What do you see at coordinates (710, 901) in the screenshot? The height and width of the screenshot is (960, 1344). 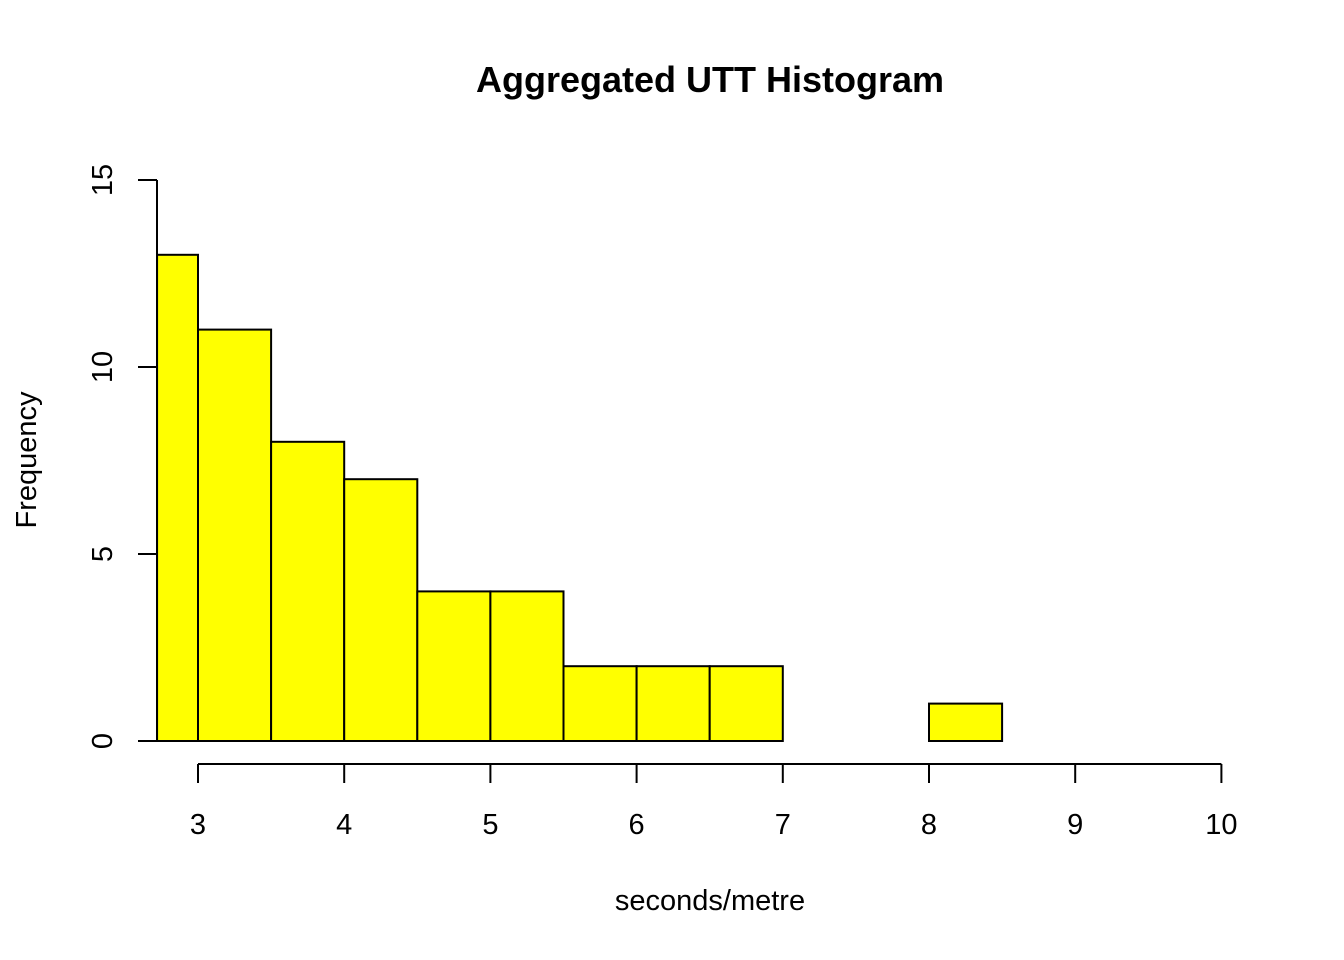 I see `x-axis-title: seconds/metre` at bounding box center [710, 901].